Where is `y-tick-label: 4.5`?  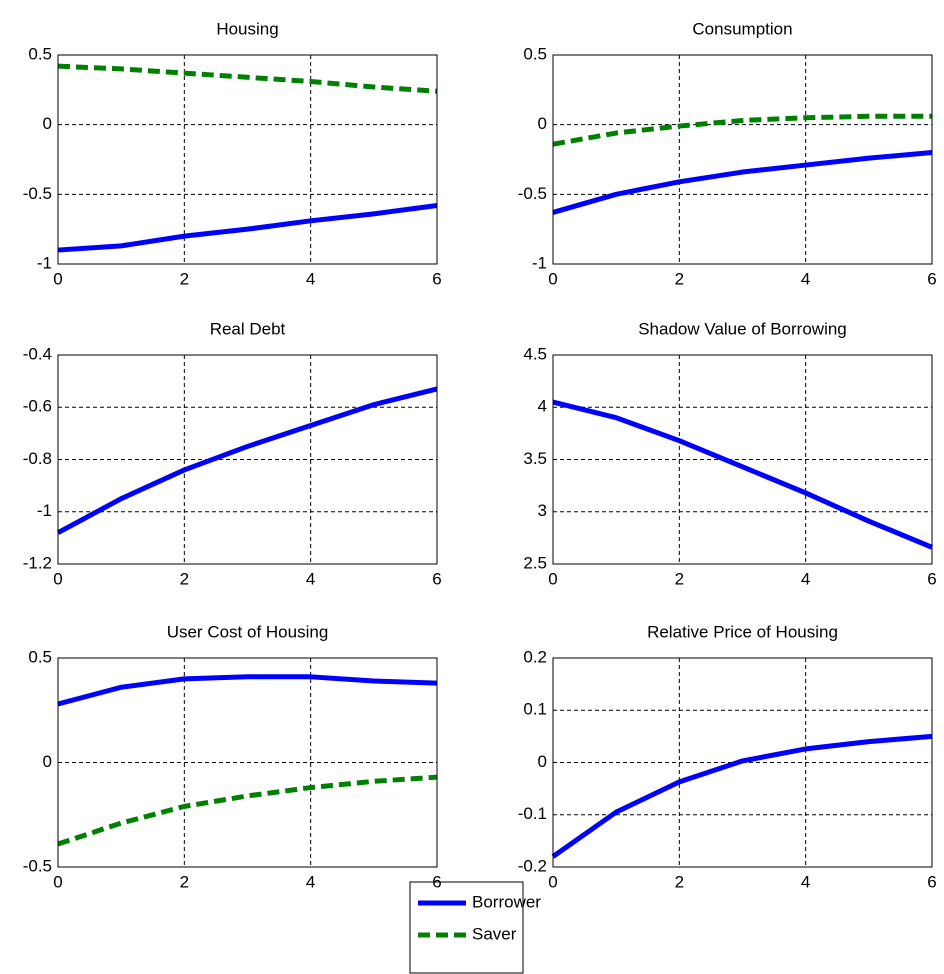
y-tick-label: 4.5 is located at coordinates (535, 353).